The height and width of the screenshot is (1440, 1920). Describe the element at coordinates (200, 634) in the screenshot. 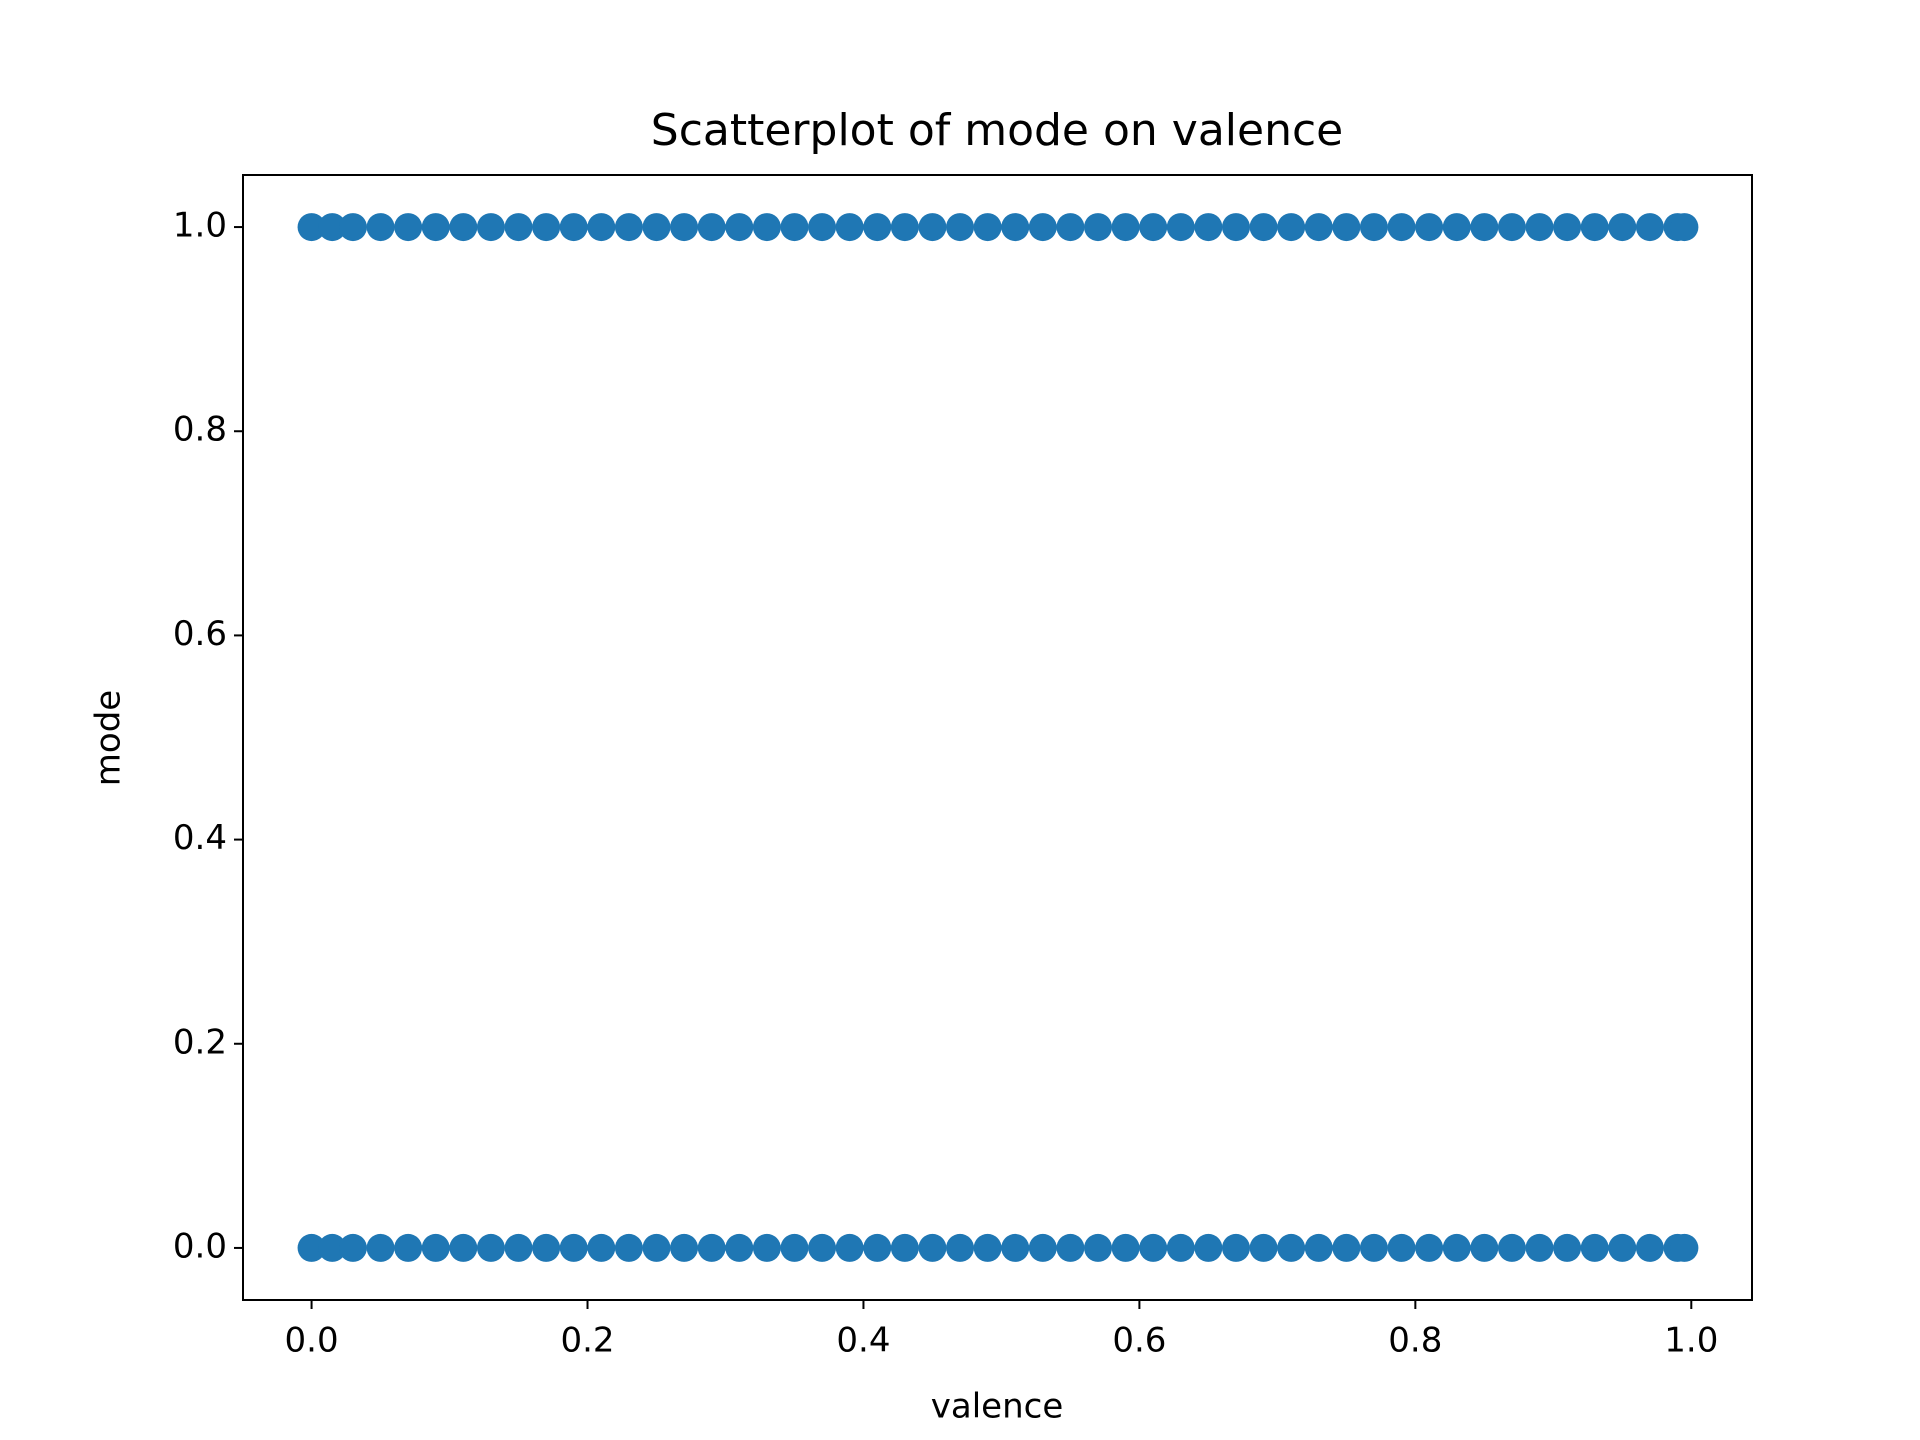

I see `y-tick-label: 0.6` at that location.